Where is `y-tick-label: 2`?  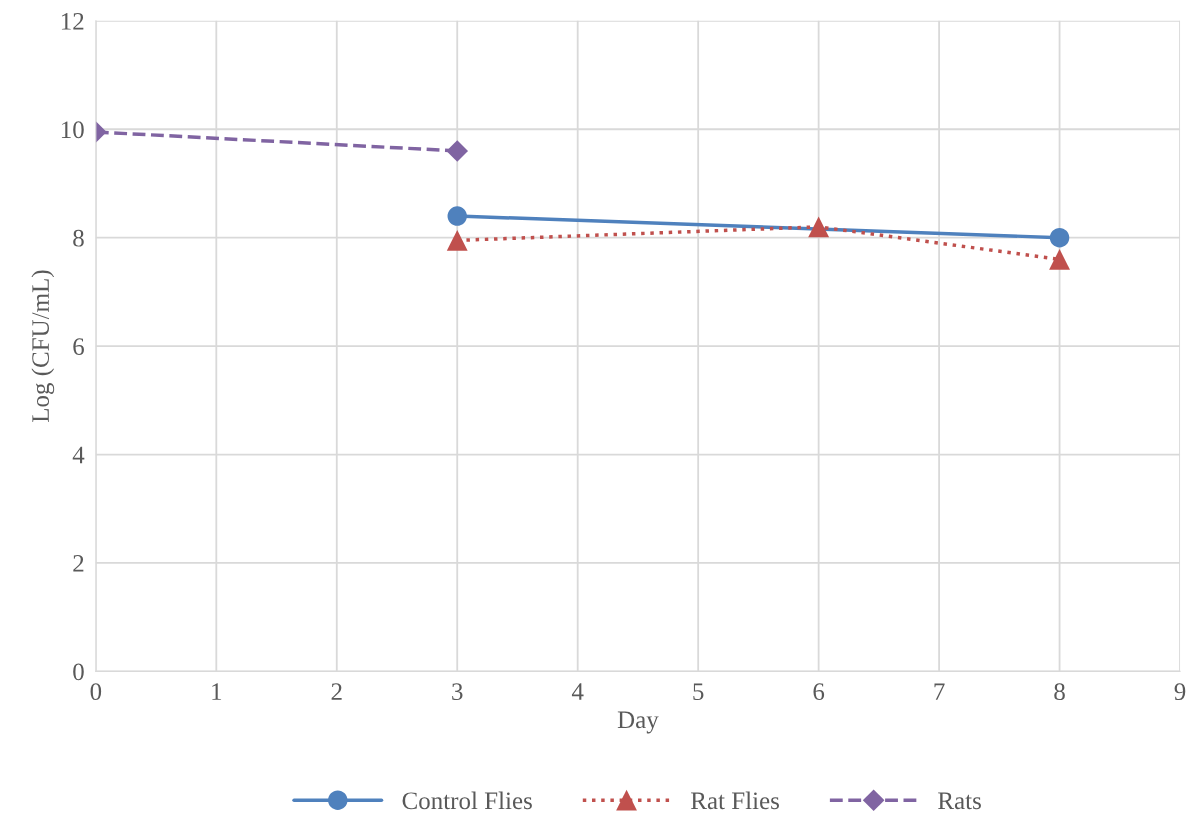 y-tick-label: 2 is located at coordinates (78, 563).